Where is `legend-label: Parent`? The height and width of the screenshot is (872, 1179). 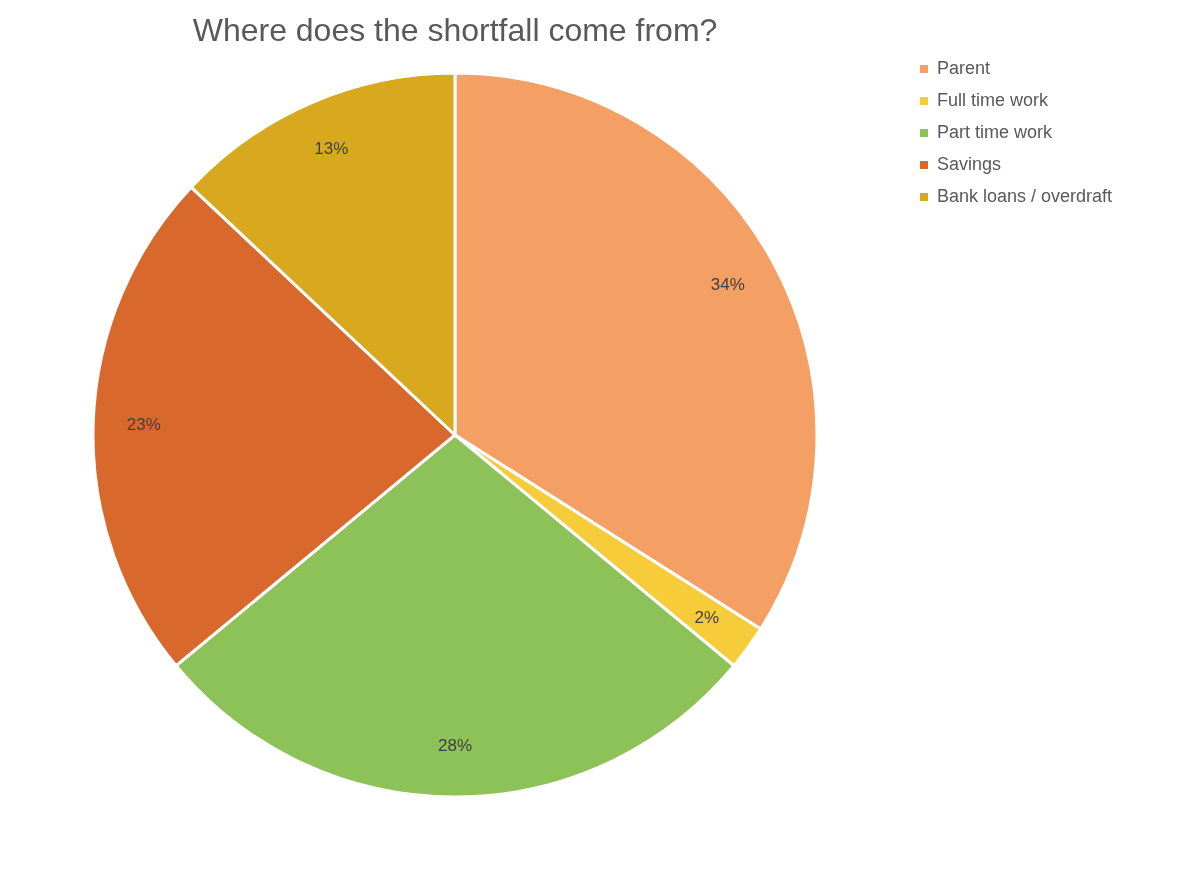 legend-label: Parent is located at coordinates (964, 68).